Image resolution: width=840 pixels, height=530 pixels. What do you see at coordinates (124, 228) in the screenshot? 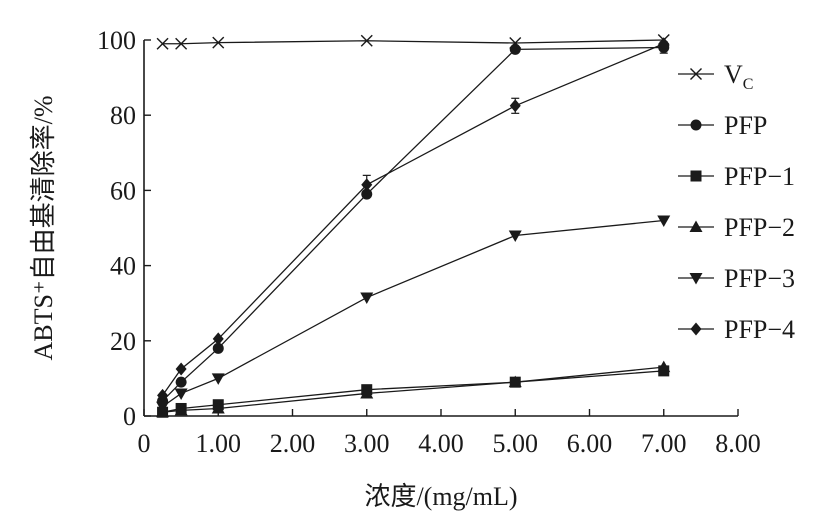
I see `y-ticks: 0 20 40 60 80 100` at bounding box center [124, 228].